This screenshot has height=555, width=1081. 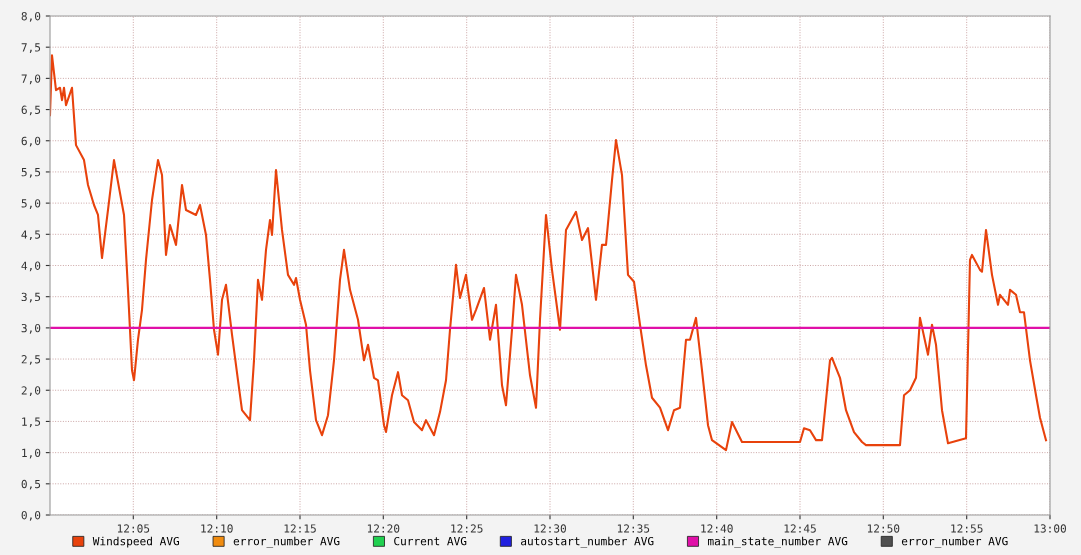 I want to click on x-tick-label: 12:20, so click(x=383, y=528).